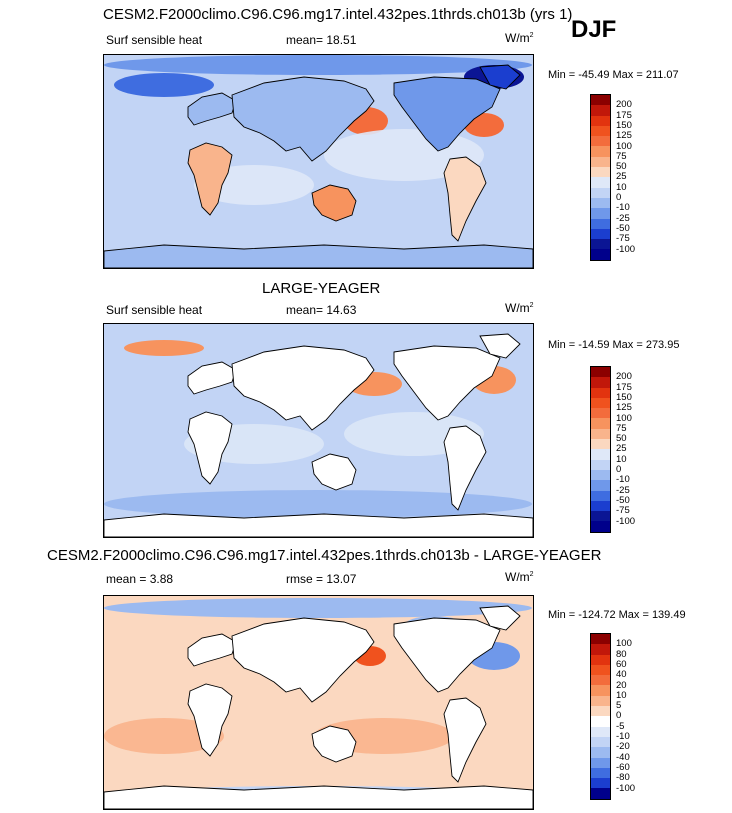  What do you see at coordinates (623, 747) in the screenshot?
I see `colorbar-tick-label: -20` at bounding box center [623, 747].